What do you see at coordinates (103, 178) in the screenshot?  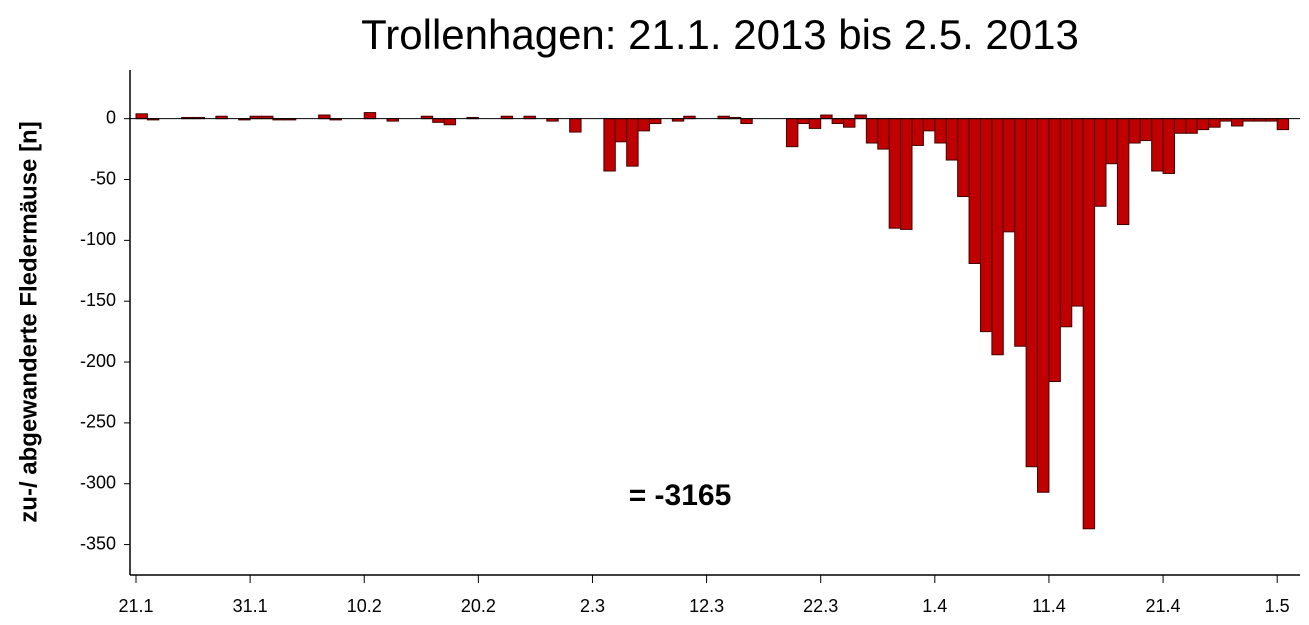 I see `y-tick-label: -50` at bounding box center [103, 178].